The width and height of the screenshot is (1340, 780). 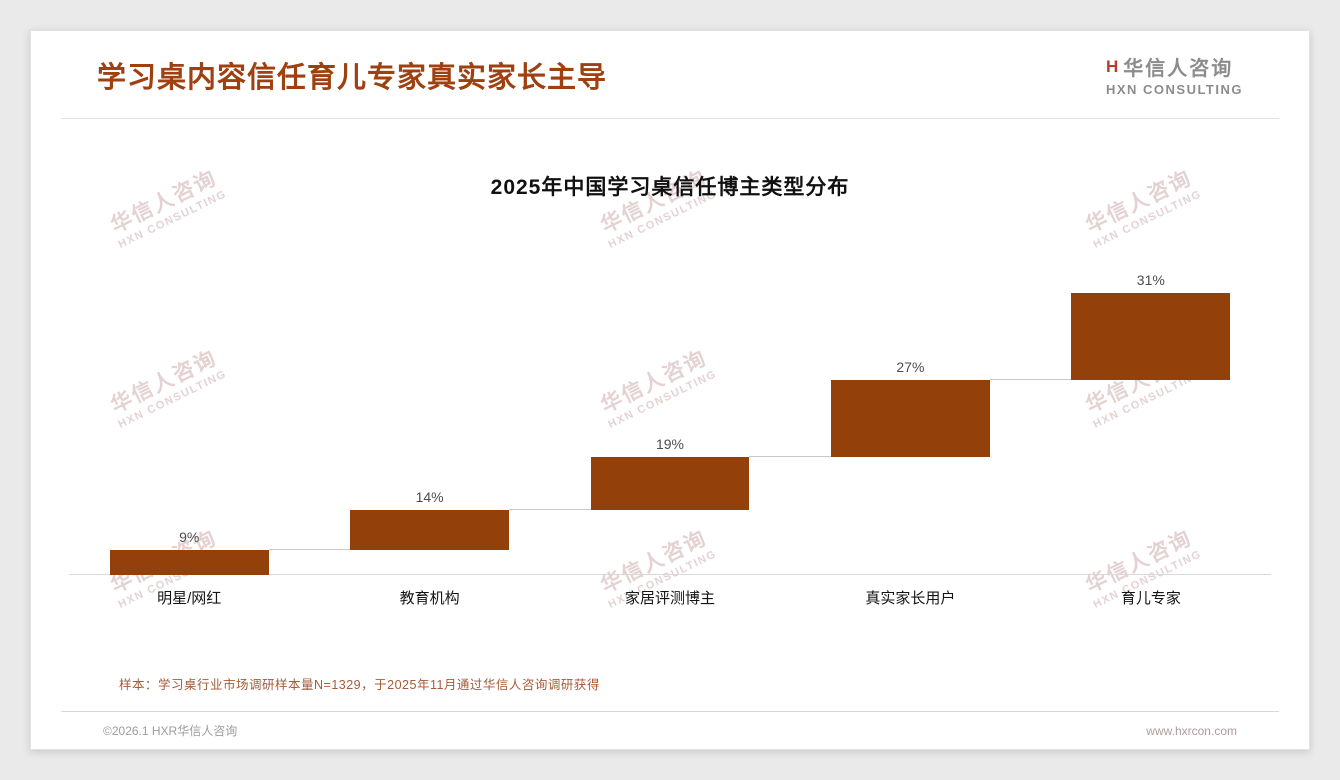 What do you see at coordinates (910, 598) in the screenshot?
I see `category-label: 真实家长用户` at bounding box center [910, 598].